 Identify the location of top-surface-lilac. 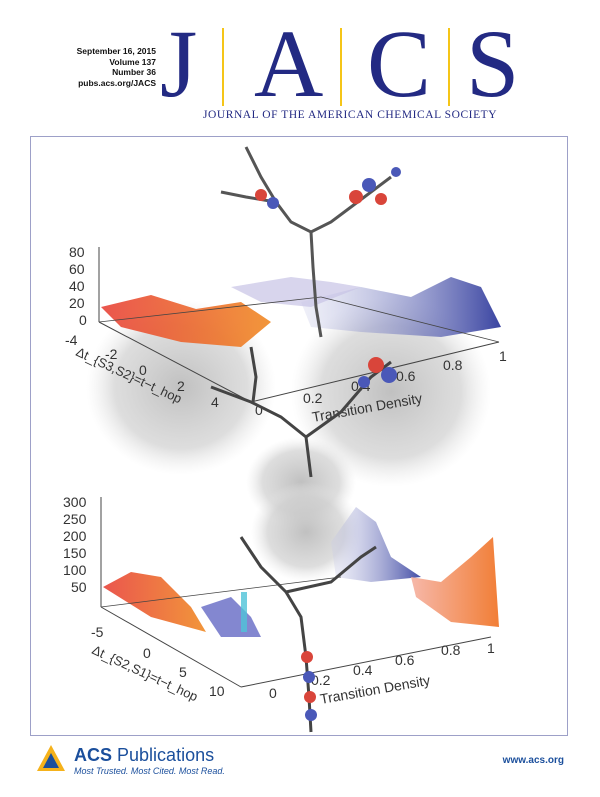
(296, 292).